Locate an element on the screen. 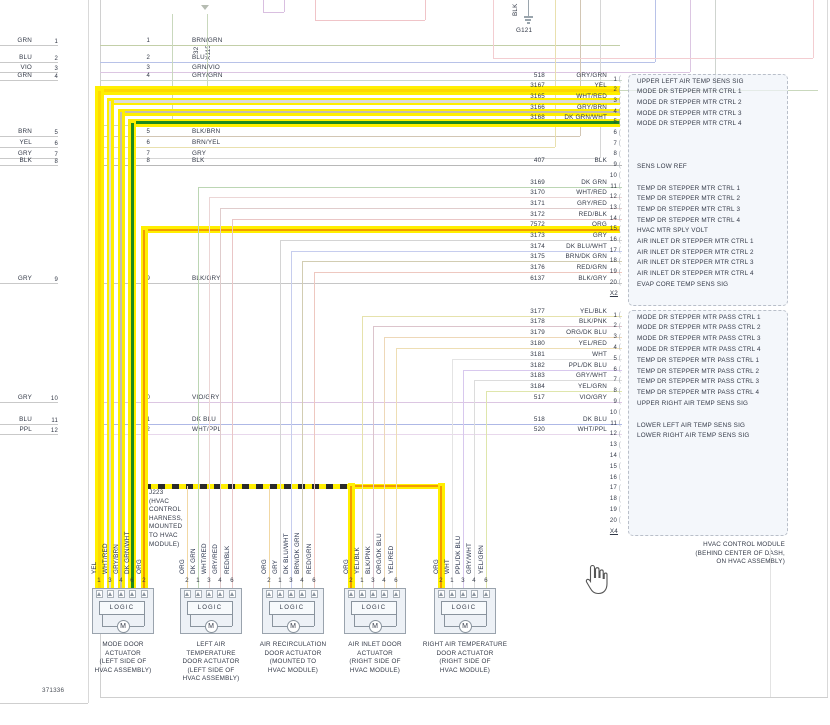  wire-GRY/GRN is located at coordinates (361, 80).